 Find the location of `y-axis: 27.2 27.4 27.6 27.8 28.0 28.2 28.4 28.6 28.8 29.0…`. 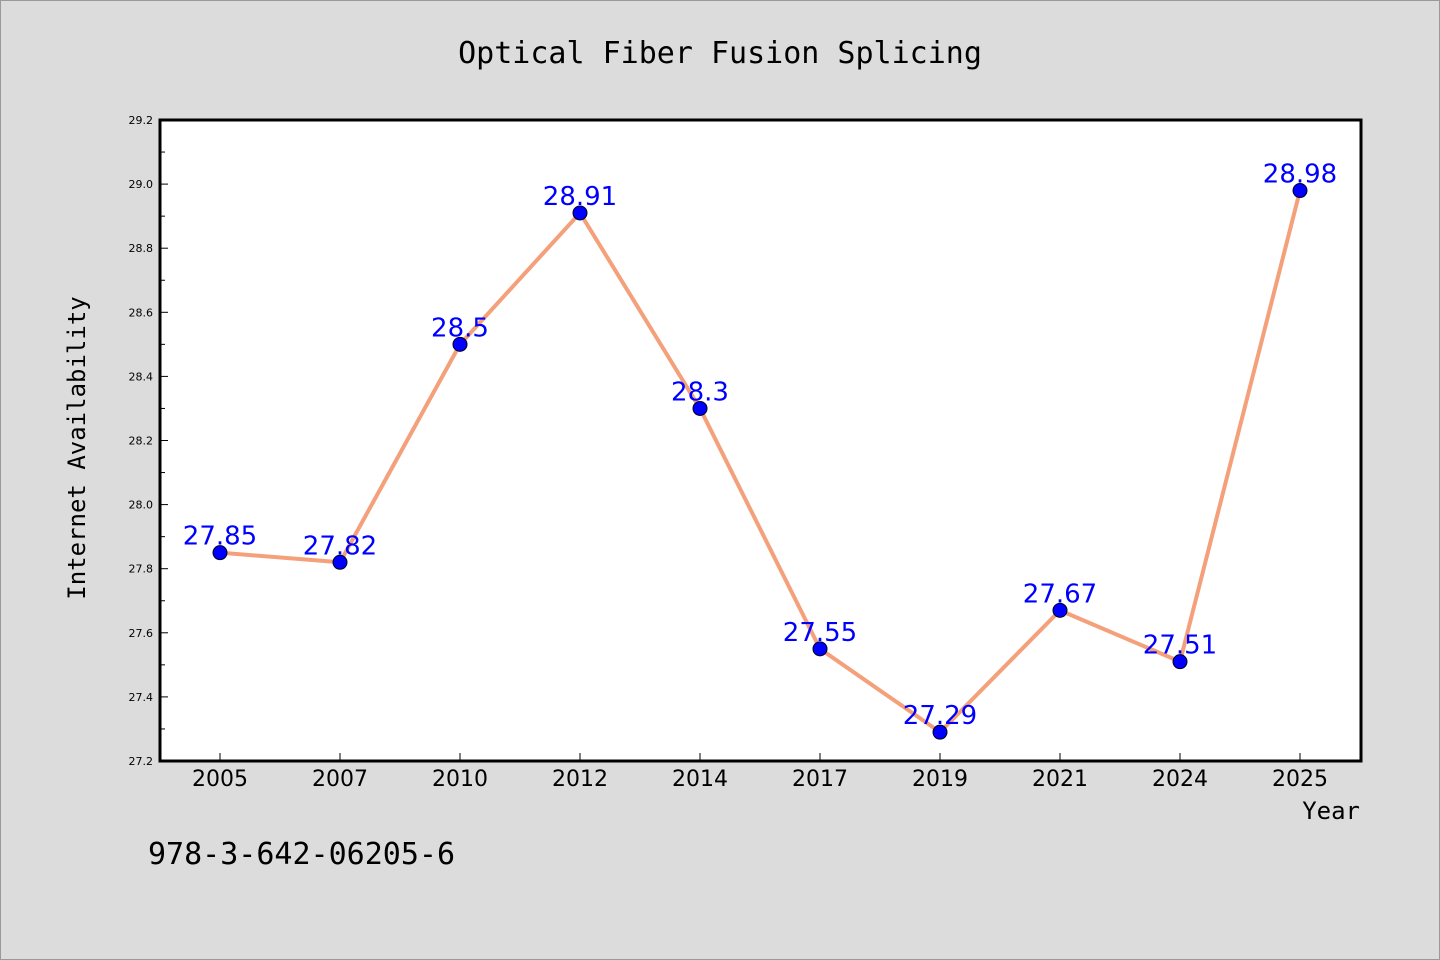

y-axis: 27.2 27.4 27.6 27.8 28.0 28.2 28.4 28.6 28.8 29.0… is located at coordinates (148, 441).